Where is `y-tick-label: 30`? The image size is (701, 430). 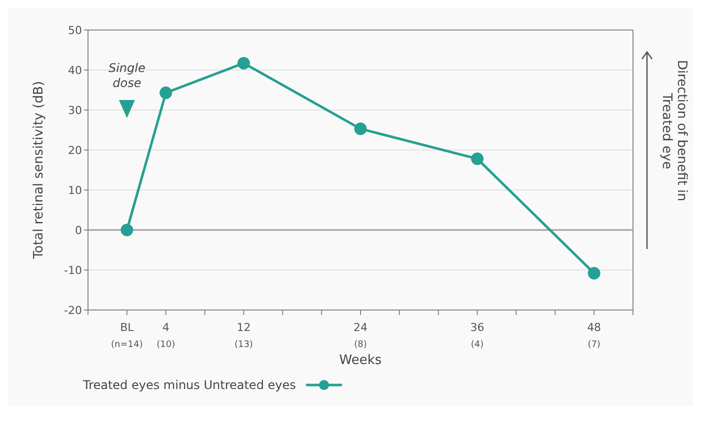
y-tick-label: 30 is located at coordinates (75, 110).